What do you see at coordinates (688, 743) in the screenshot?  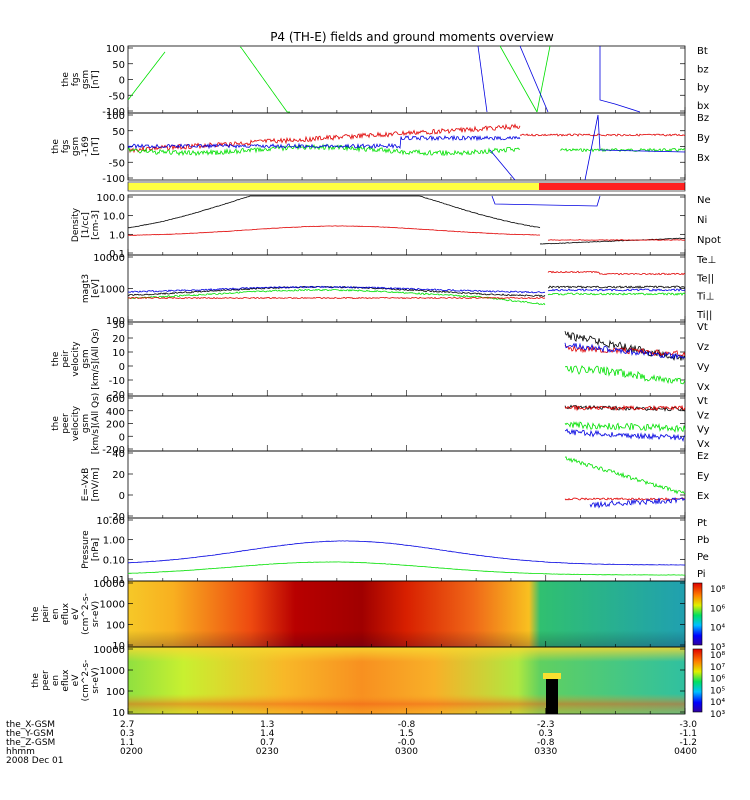 I see `xaxis-tick-z: -1.2` at bounding box center [688, 743].